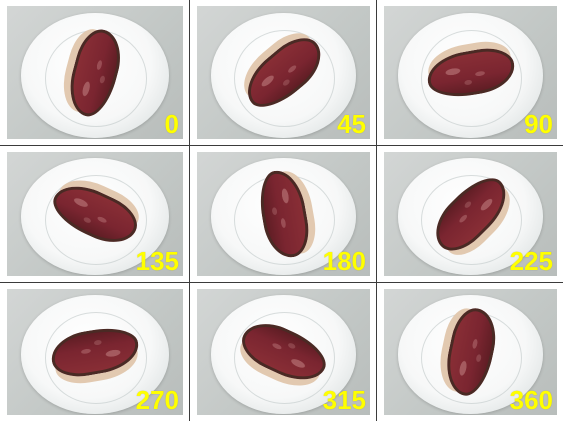  Describe the element at coordinates (344, 400) in the screenshot. I see `angle-label: 315` at that location.